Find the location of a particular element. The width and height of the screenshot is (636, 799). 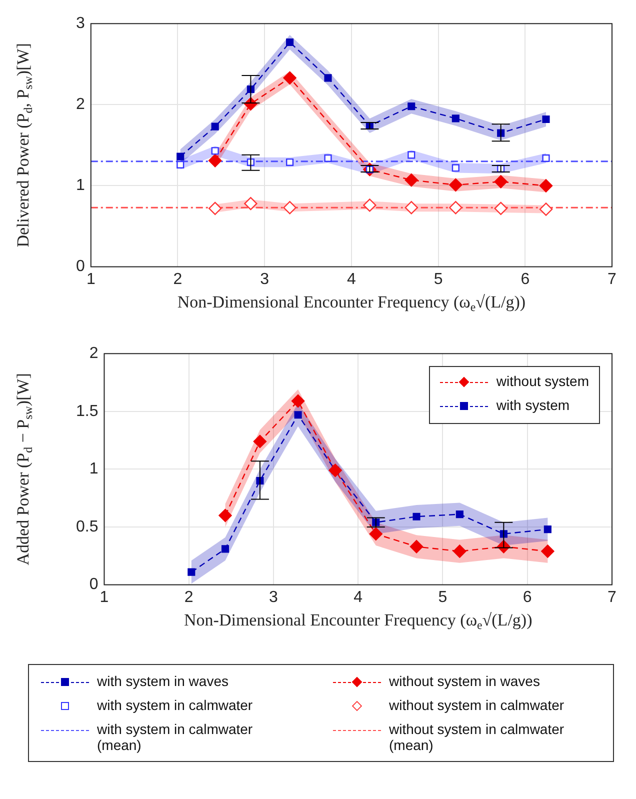

y-tick-label: 3 is located at coordinates (80, 23).